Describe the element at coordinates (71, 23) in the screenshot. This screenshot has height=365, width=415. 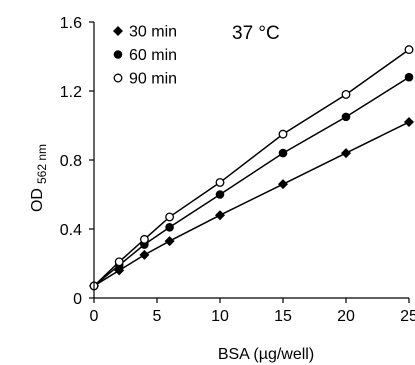
I see `y-tick-label: 1.6` at that location.